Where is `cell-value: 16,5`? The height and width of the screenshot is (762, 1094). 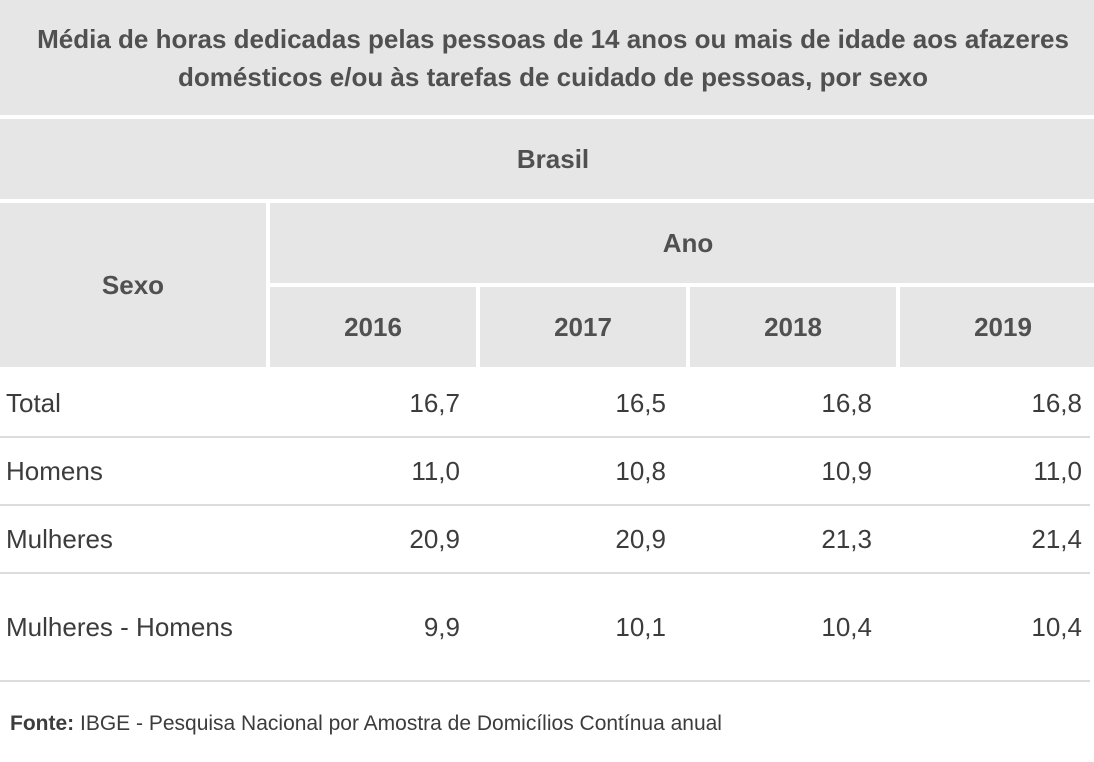
cell-value: 16,5 is located at coordinates (571, 404).